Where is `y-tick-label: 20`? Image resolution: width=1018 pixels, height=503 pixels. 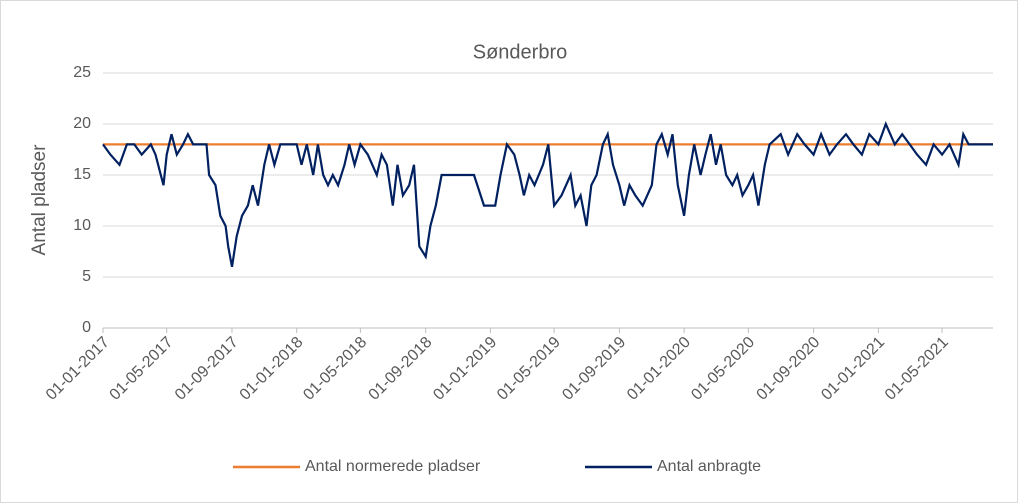
y-tick-label: 20 is located at coordinates (82, 123).